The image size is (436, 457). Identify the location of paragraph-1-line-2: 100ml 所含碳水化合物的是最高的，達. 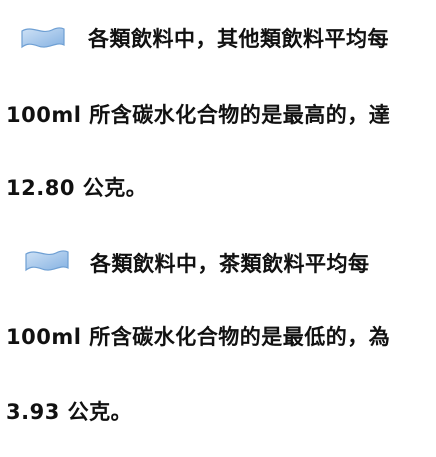
(198, 115).